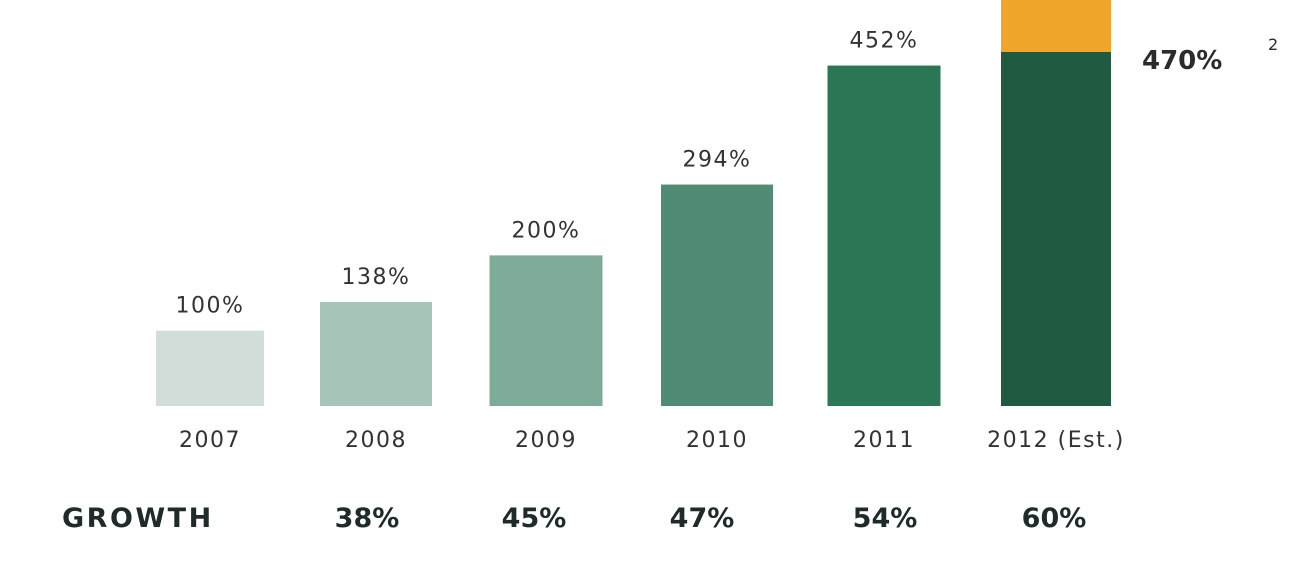 The image size is (1301, 563). I want to click on growth-label: GROWTH, so click(138, 518).